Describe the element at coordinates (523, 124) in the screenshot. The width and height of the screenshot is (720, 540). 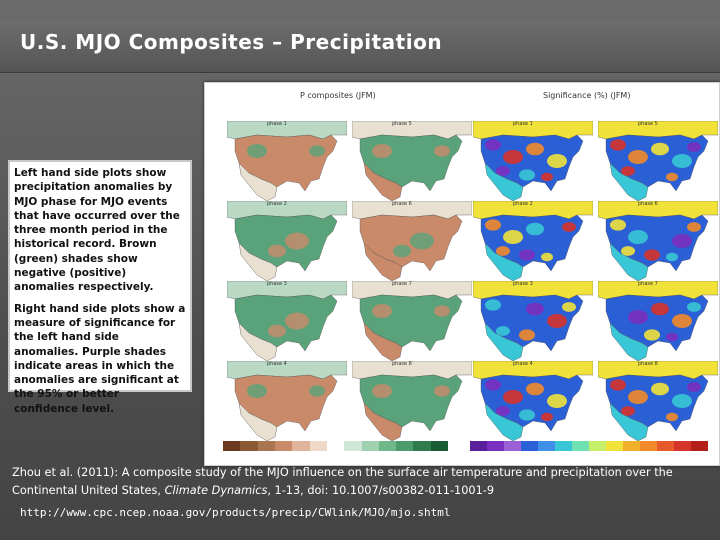
I see `right-map-phase-label: phase 1` at that location.